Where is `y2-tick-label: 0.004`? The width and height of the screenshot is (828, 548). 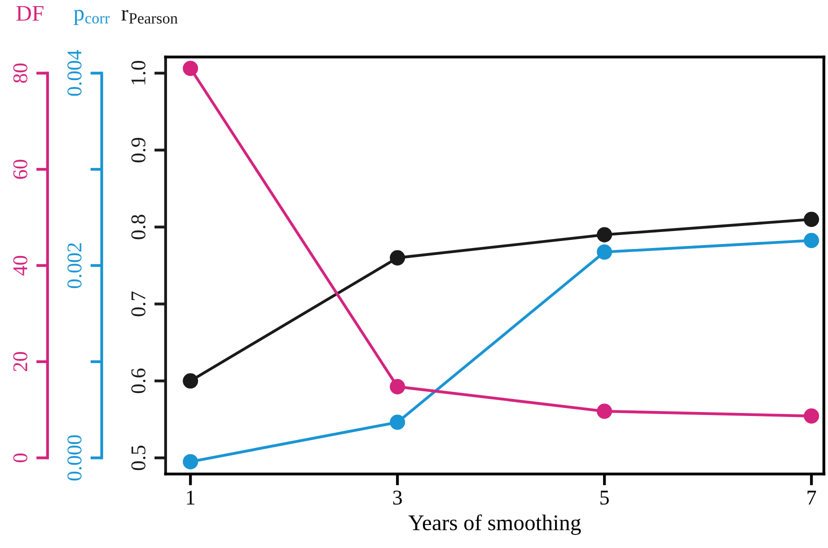
y2-tick-label: 0.004 is located at coordinates (74, 73).